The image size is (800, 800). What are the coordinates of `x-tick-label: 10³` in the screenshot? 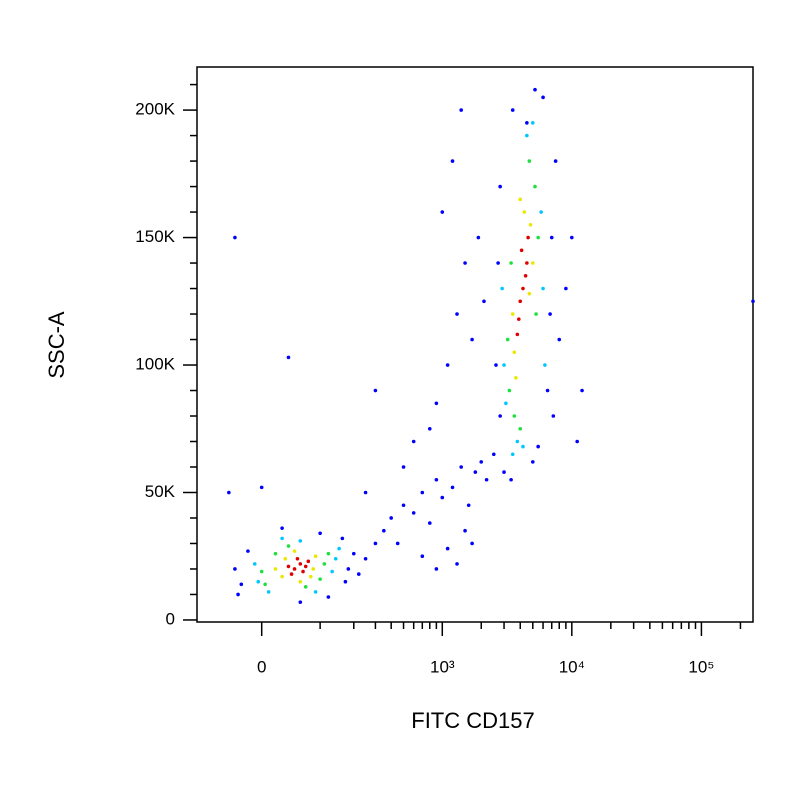 It's located at (442, 666).